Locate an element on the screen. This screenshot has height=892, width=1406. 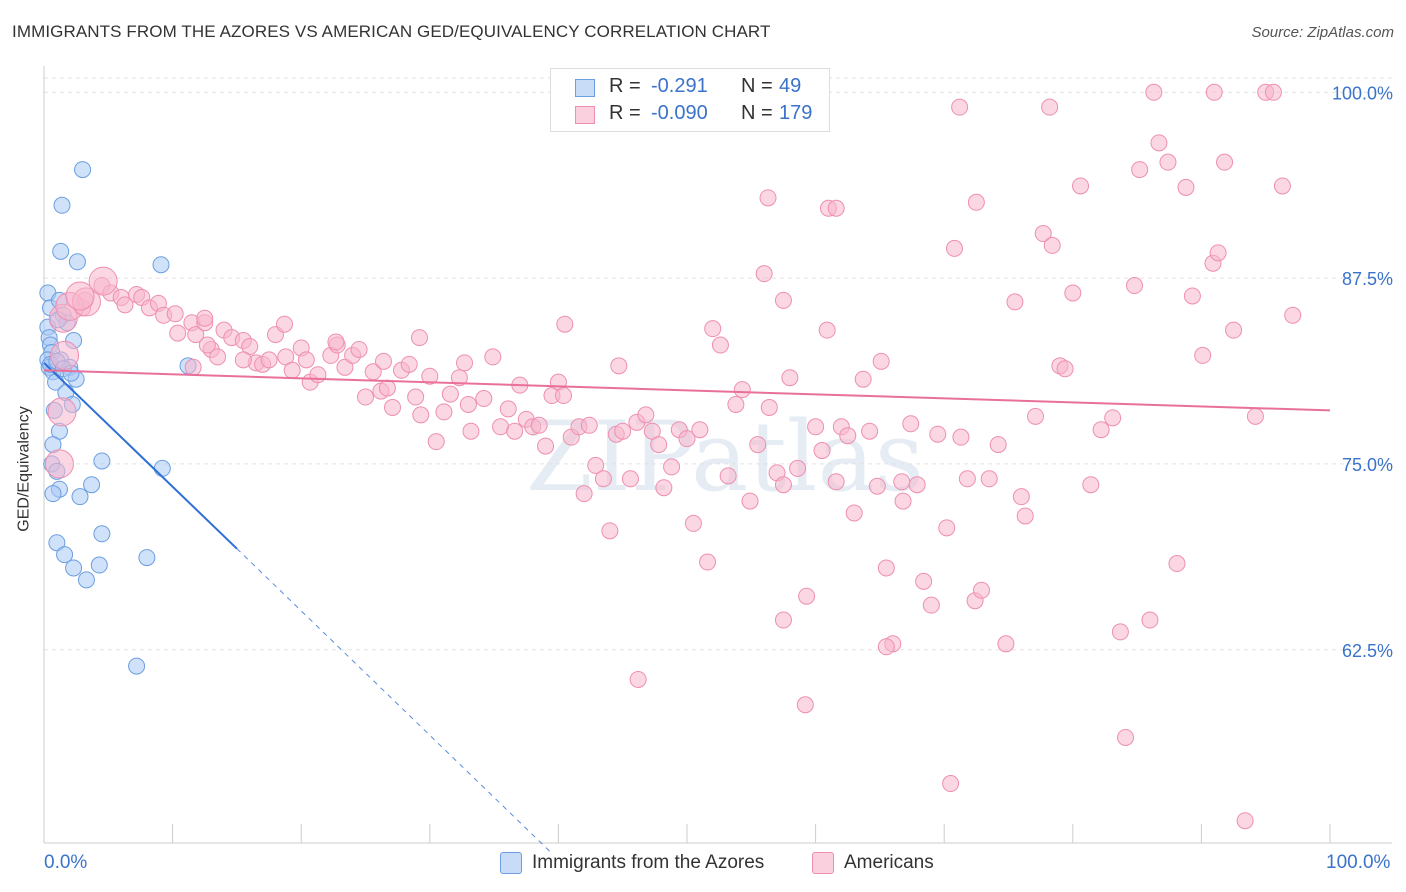
correlation-legend: R = -0.291 N = 49 R = -0.090 N = 179 is located at coordinates (690, 100).